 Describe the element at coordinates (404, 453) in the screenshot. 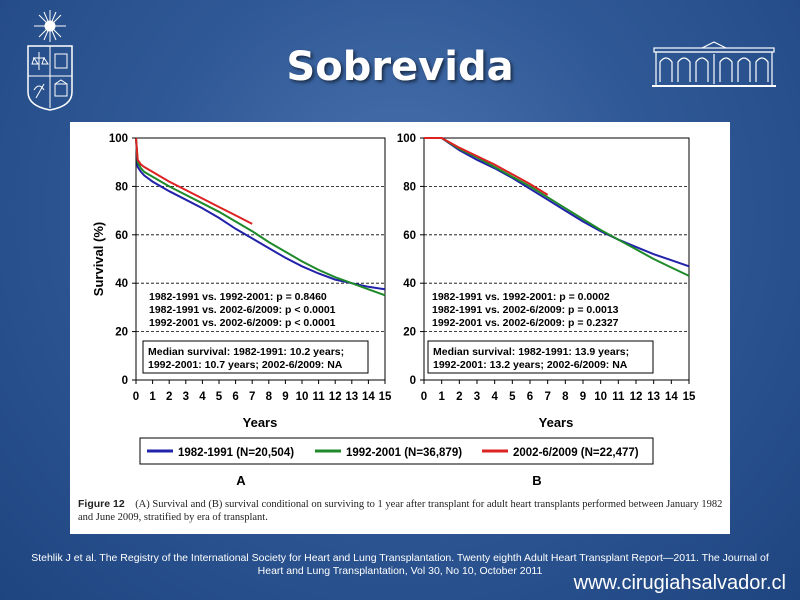

I see `legend-label-1992: 1992-2001 (N=36,879)` at that location.